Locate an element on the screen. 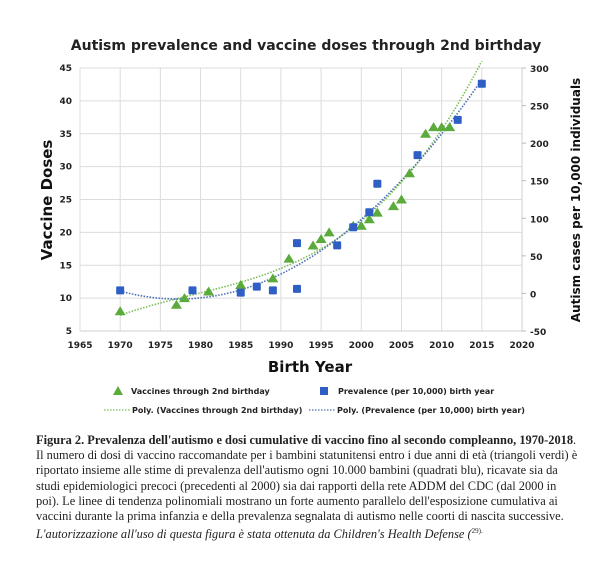  y-tick-label: 30 is located at coordinates (65, 168).